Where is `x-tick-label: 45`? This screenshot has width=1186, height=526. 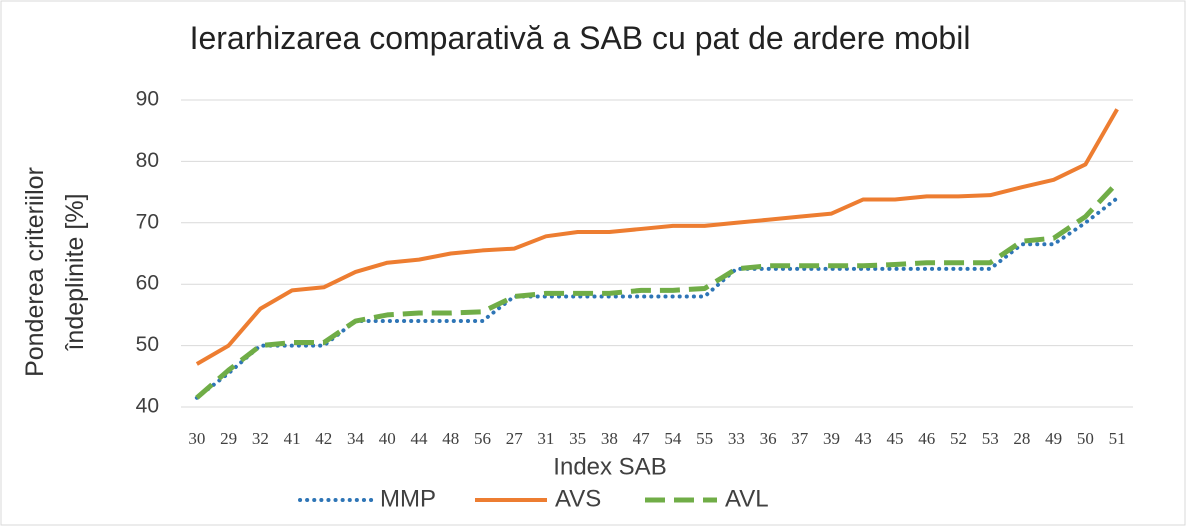 x-tick-label: 45 is located at coordinates (895, 438).